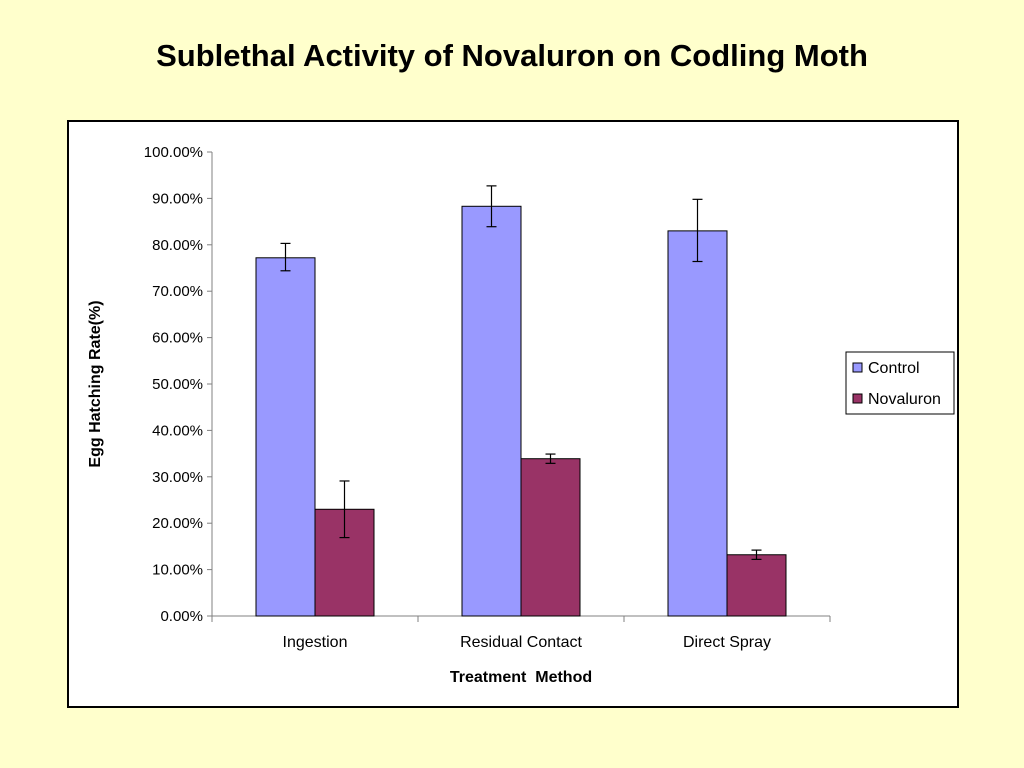  Describe the element at coordinates (177, 338) in the screenshot. I see `y-tick-label: 60.00%` at that location.